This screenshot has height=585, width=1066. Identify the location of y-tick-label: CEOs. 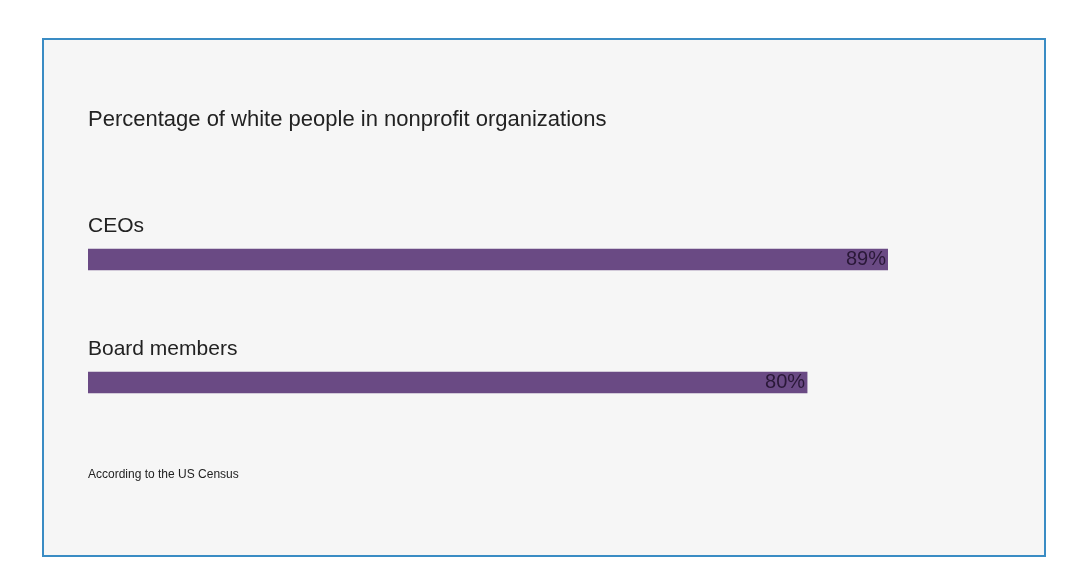
(116, 225).